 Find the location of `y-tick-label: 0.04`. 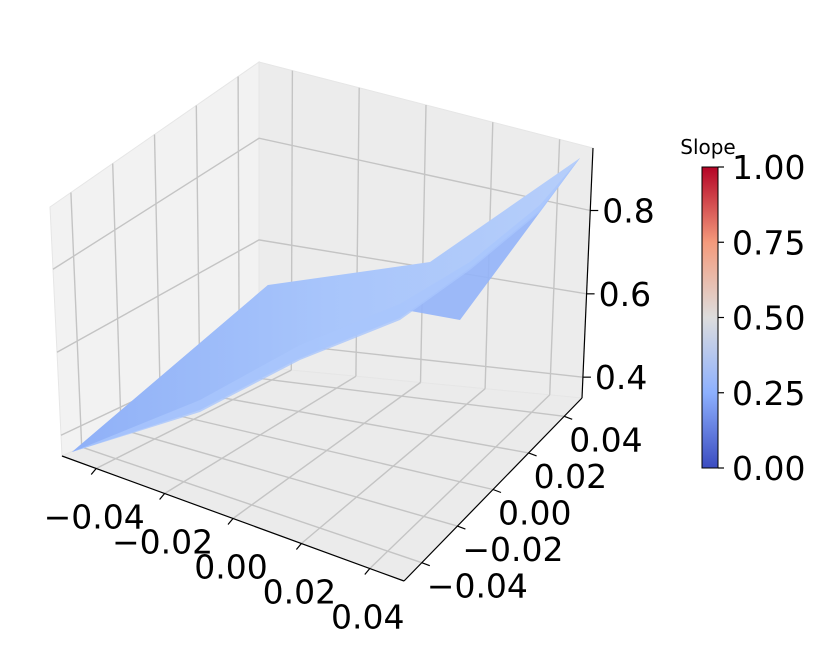

y-tick-label: 0.04 is located at coordinates (605, 439).